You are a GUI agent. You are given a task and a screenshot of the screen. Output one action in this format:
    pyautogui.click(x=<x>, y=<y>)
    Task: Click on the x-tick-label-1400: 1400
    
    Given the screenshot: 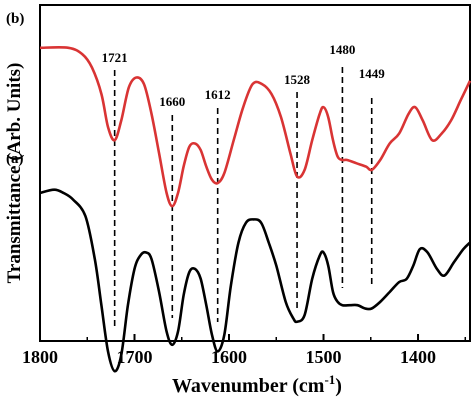 What is the action you would take?
    pyautogui.click(x=418, y=357)
    